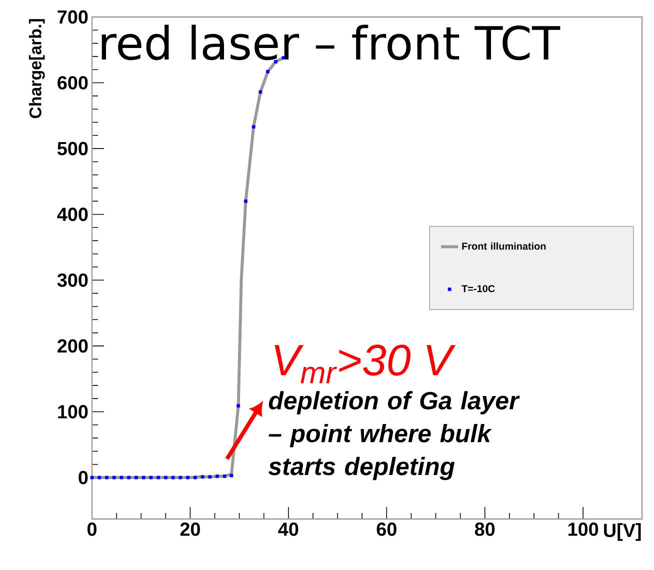 The height and width of the screenshot is (570, 654). What do you see at coordinates (386, 529) in the screenshot?
I see `x-tick-label: 60` at bounding box center [386, 529].